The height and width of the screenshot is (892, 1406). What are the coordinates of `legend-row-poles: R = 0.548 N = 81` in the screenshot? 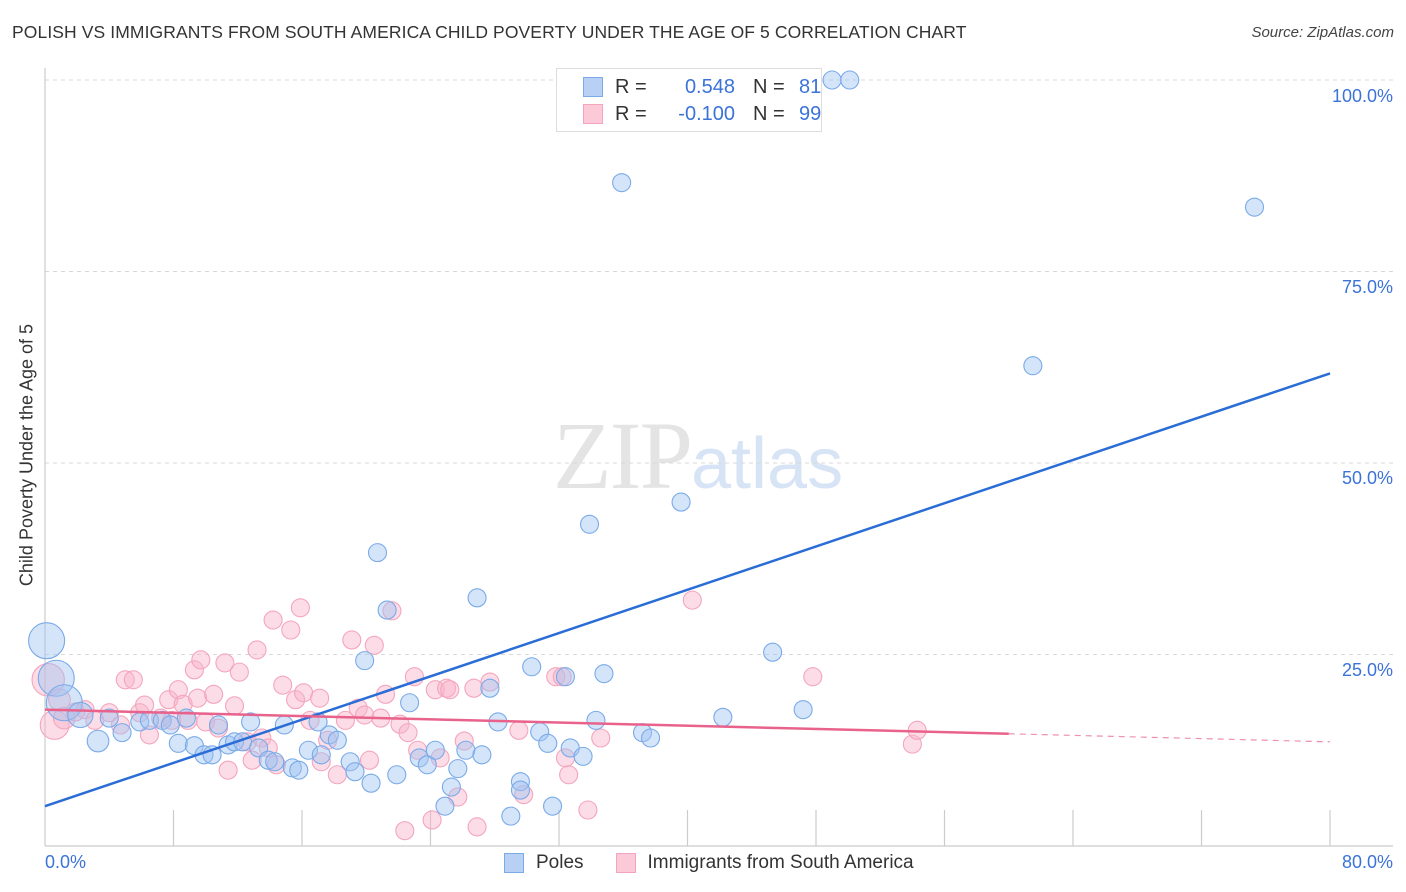 It's located at (702, 87).